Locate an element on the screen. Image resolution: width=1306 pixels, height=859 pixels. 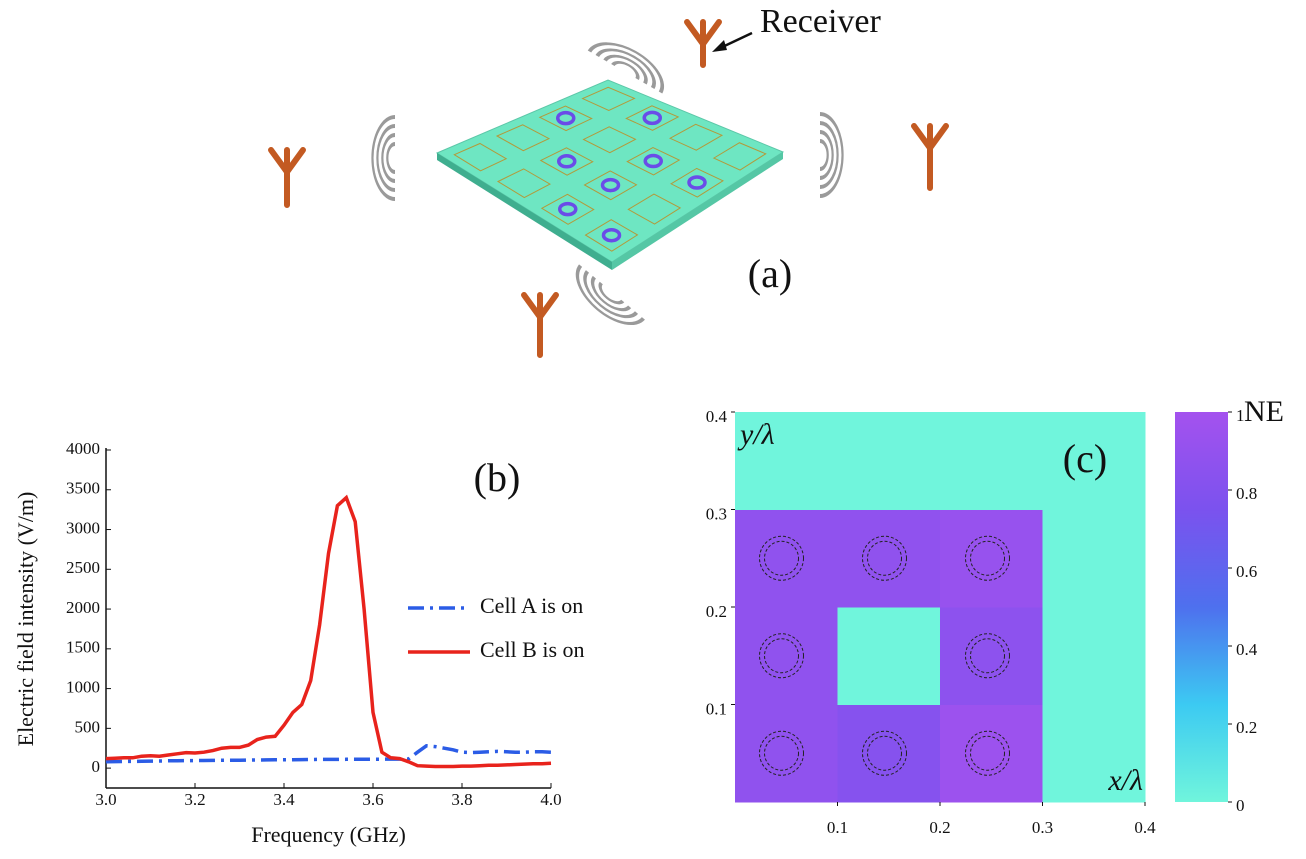
y-tick-label: 0.1 is located at coordinates (716, 708).